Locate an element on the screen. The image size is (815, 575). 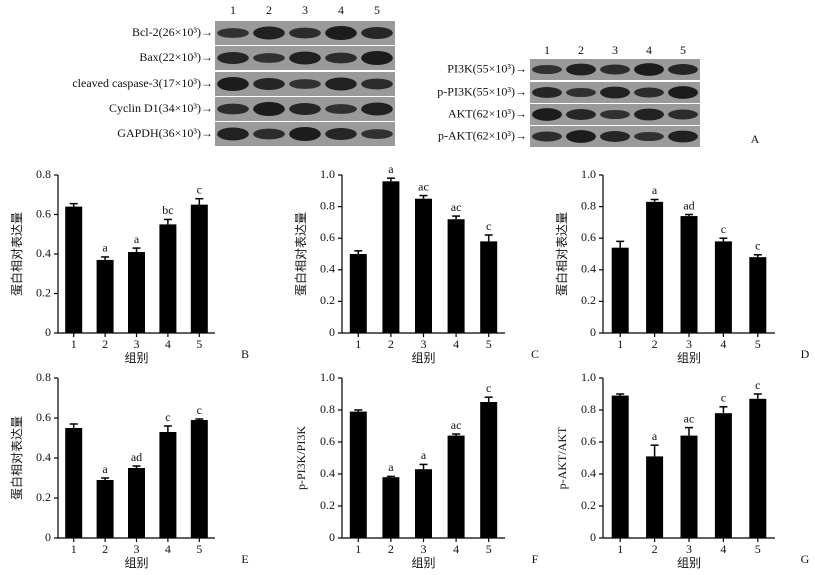
significance-label: ac is located at coordinates (456, 425).